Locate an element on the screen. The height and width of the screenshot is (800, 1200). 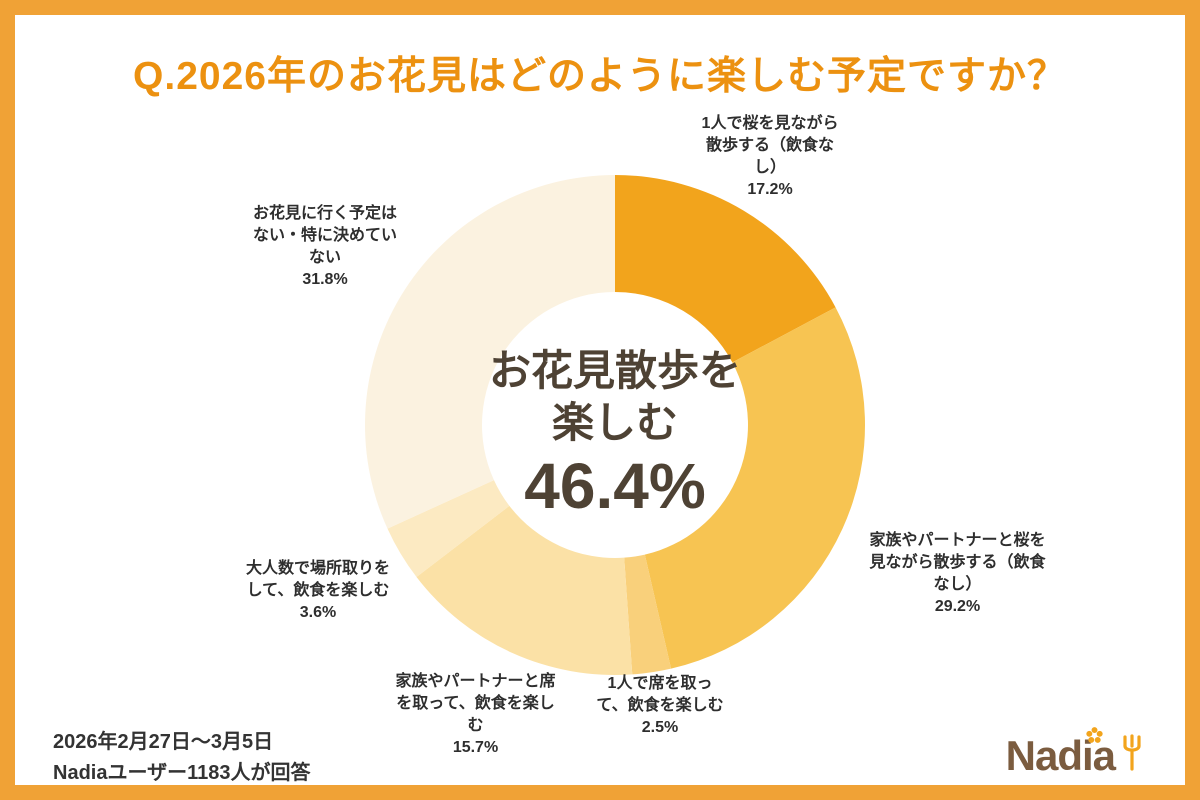
center-value: 46.4% is located at coordinates (615, 486).